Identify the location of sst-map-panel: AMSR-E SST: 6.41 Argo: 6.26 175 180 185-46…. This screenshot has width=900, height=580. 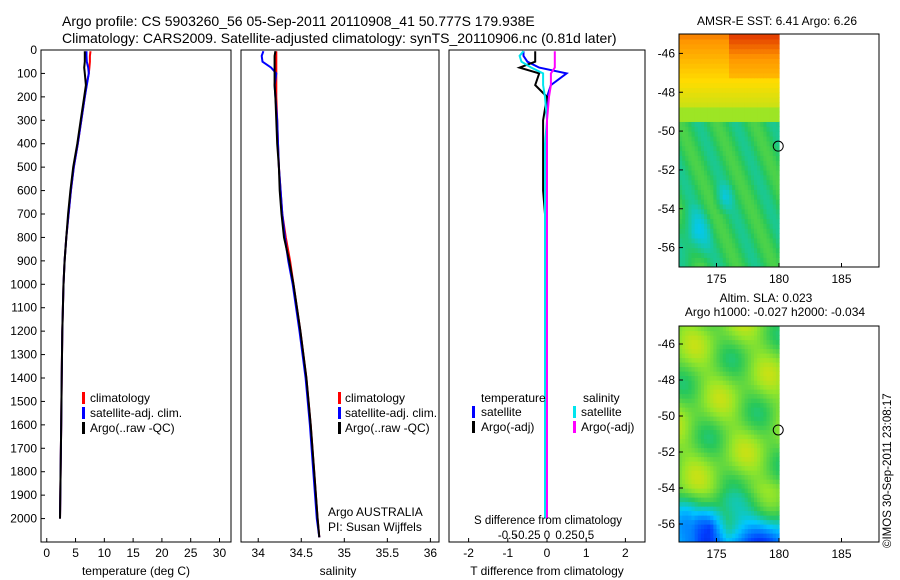
(769, 150).